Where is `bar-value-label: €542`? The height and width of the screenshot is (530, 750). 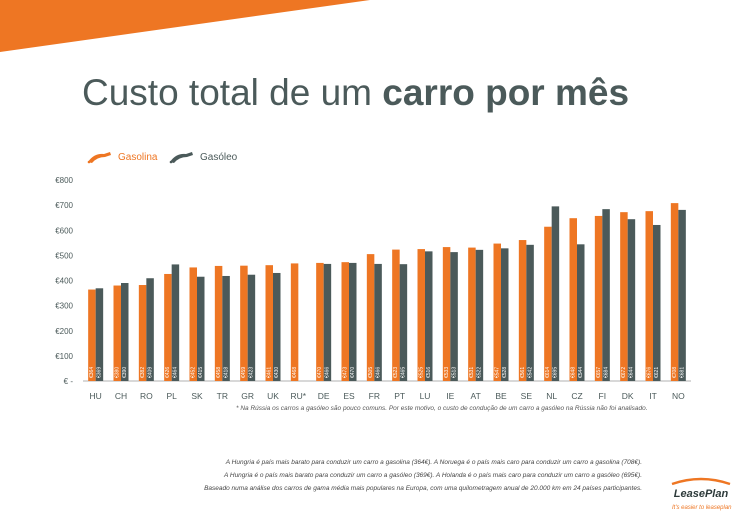
bar-value-label: €542 is located at coordinates (530, 372).